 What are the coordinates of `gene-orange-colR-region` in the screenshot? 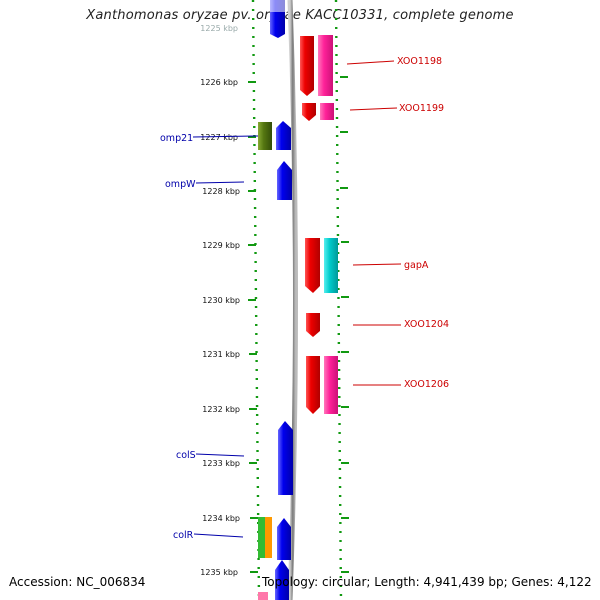 It's located at (268, 537).